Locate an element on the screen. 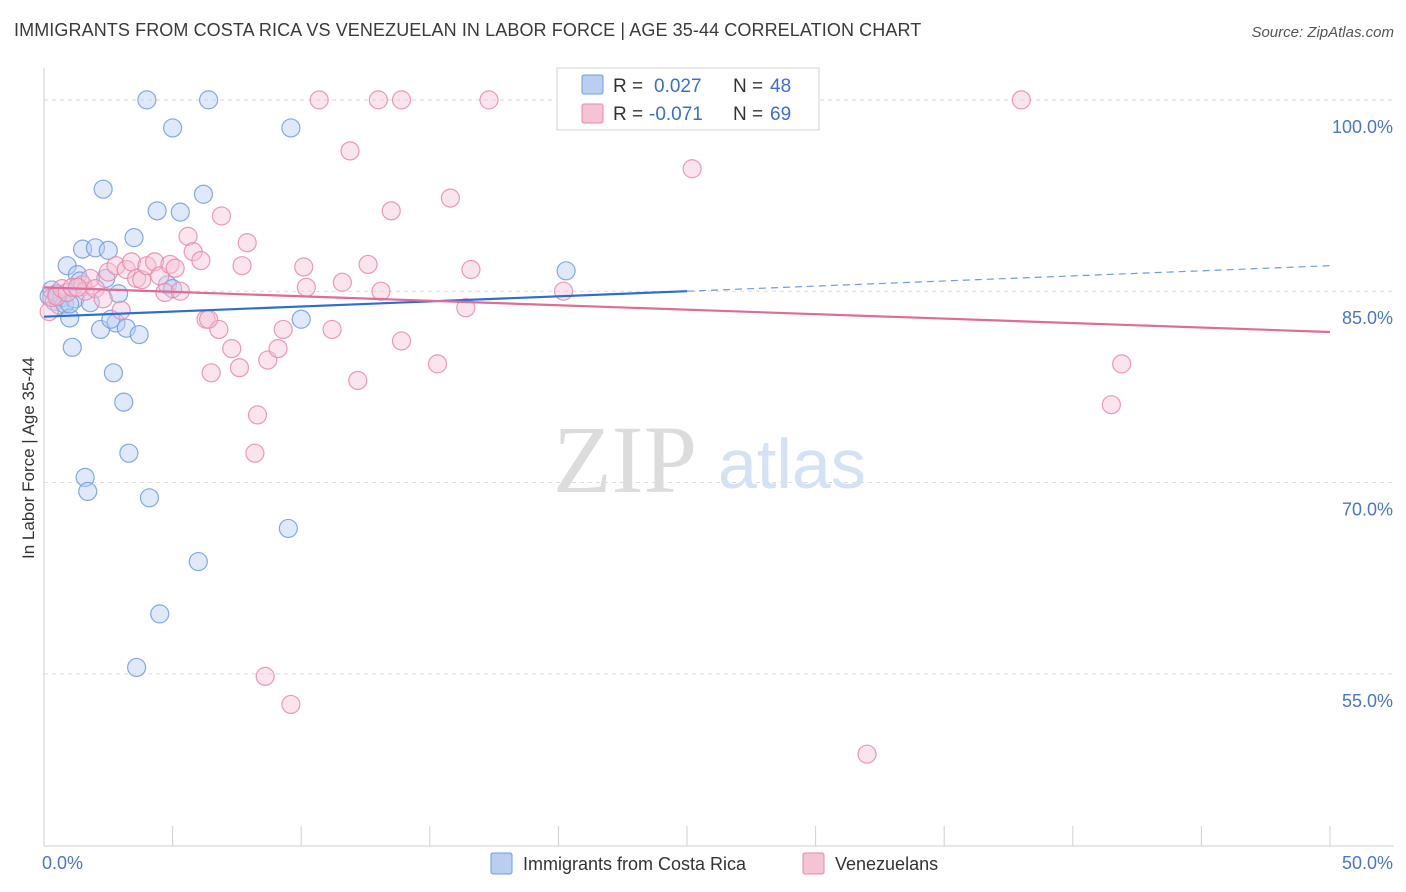 The width and height of the screenshot is (1406, 892). trend-line-venezuelans is located at coordinates (687, 310).